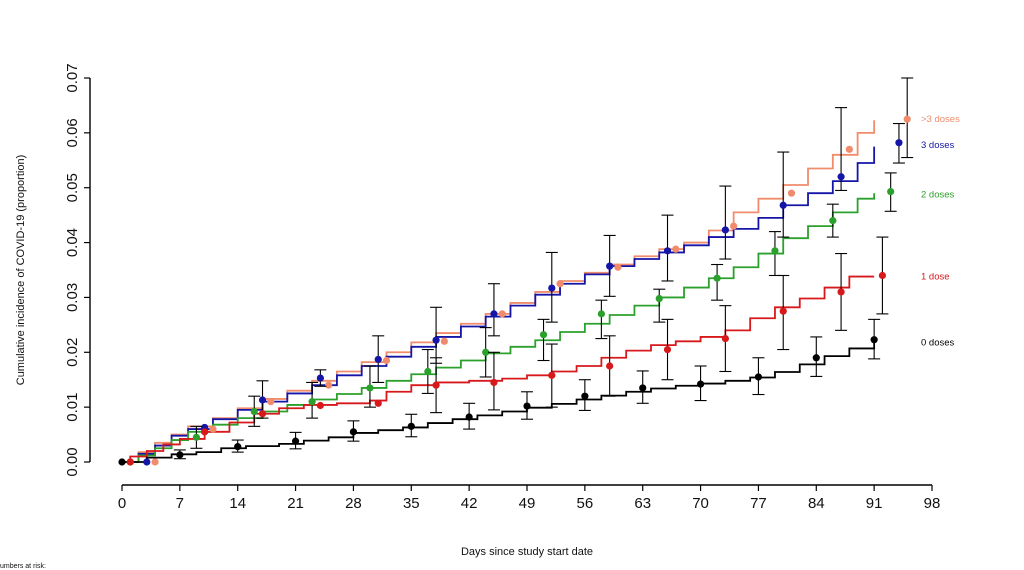 The image size is (1024, 570). Describe the element at coordinates (72, 77) in the screenshot. I see `y-tick-label: 0.07` at that location.